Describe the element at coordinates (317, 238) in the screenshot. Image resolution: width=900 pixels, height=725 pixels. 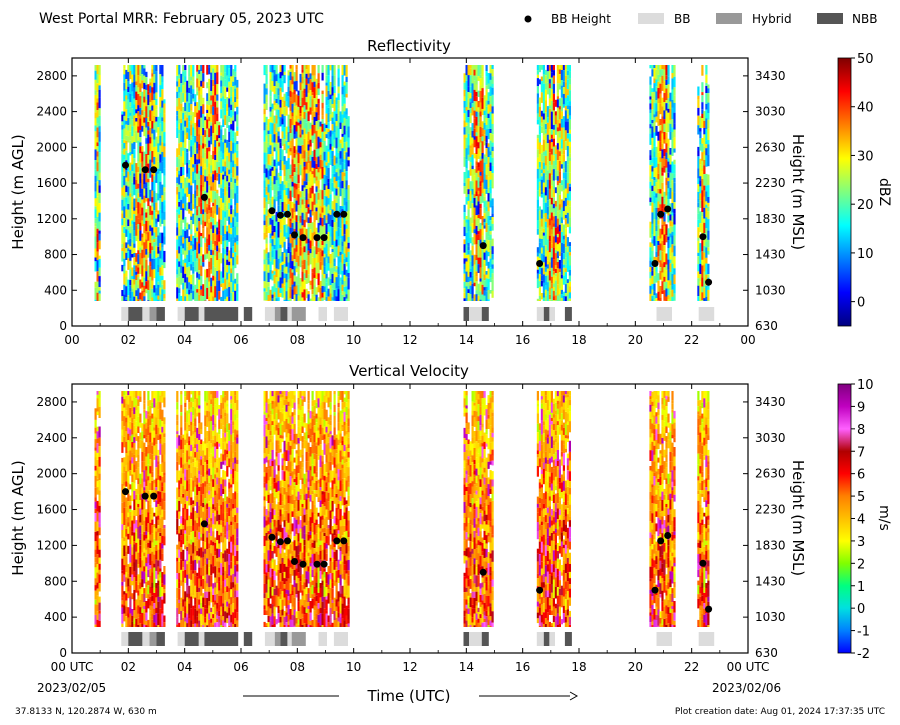
I see `bb-height-point` at that location.